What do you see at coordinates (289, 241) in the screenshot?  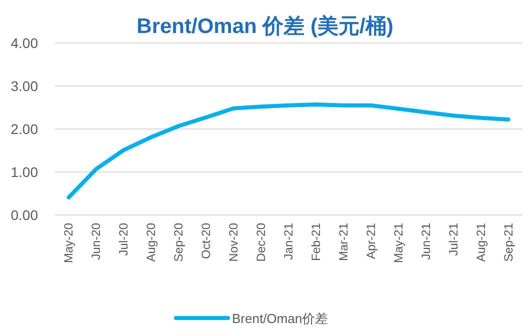 I see `x-tick-label: Jan-21` at bounding box center [289, 241].